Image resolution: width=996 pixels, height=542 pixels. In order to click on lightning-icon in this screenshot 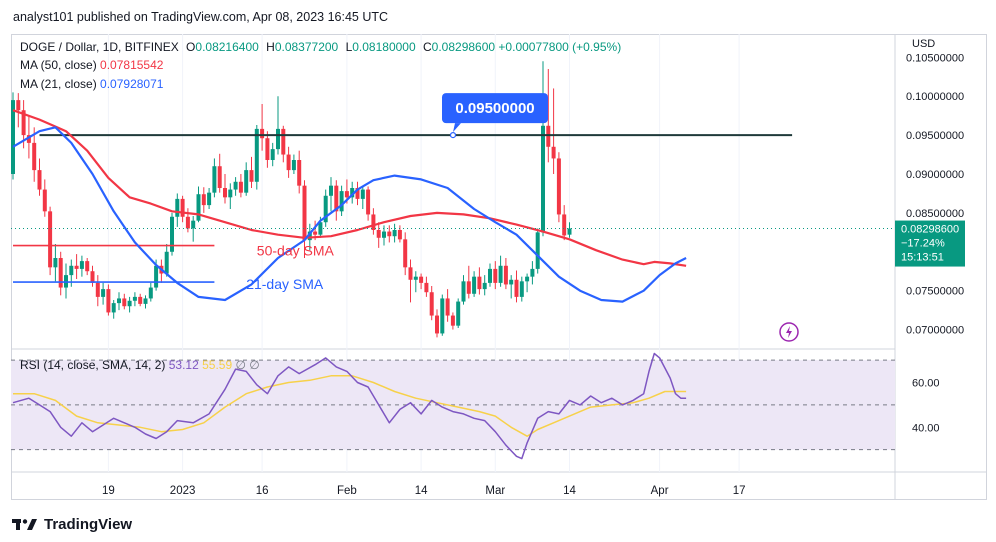, I will do `click(789, 332)`.